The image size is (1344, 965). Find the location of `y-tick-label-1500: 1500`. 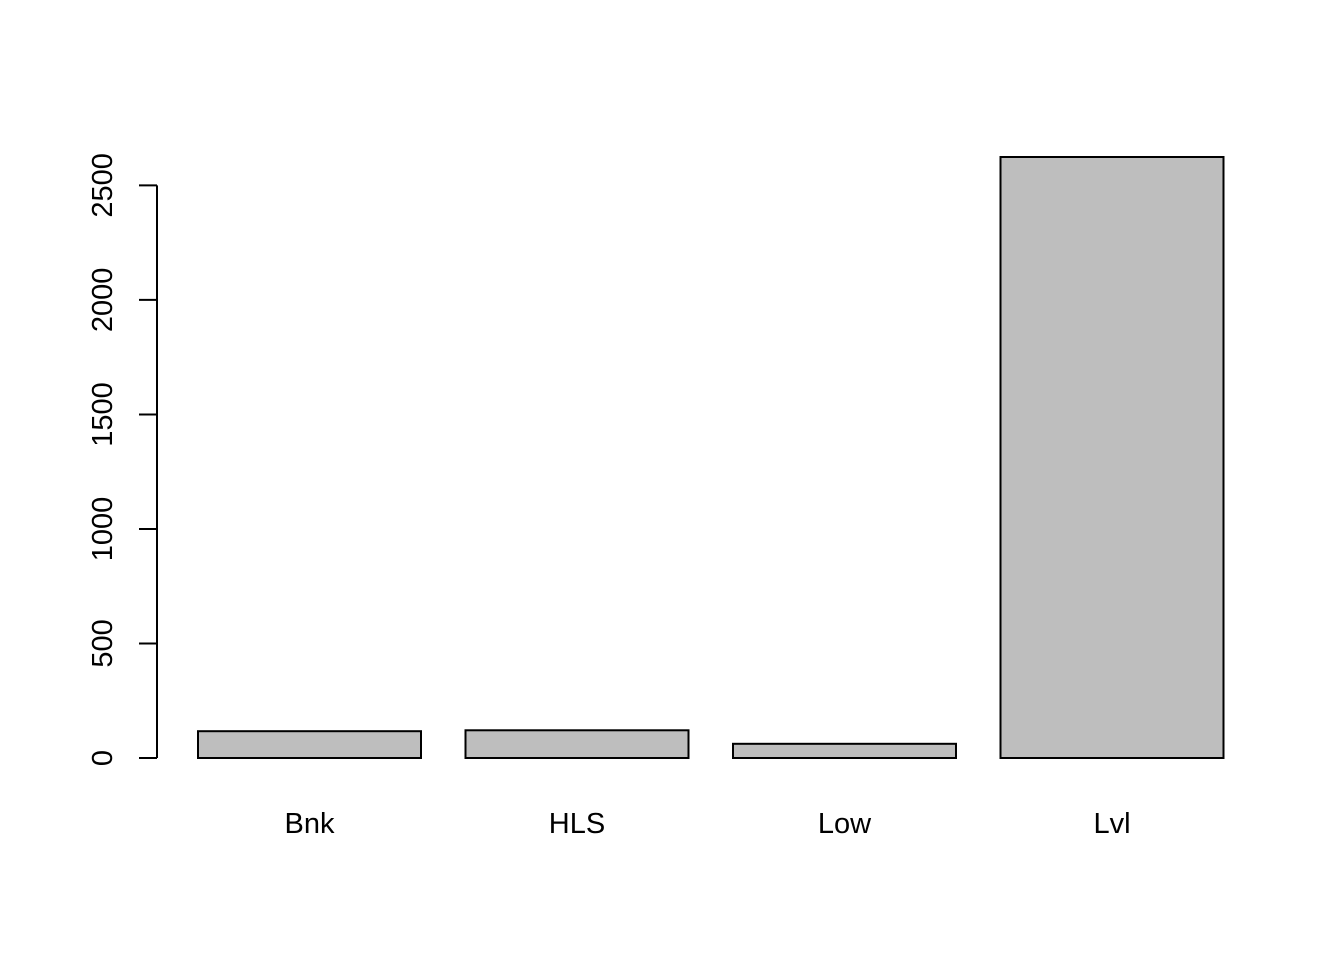

y-tick-label-1500: 1500 is located at coordinates (103, 414).